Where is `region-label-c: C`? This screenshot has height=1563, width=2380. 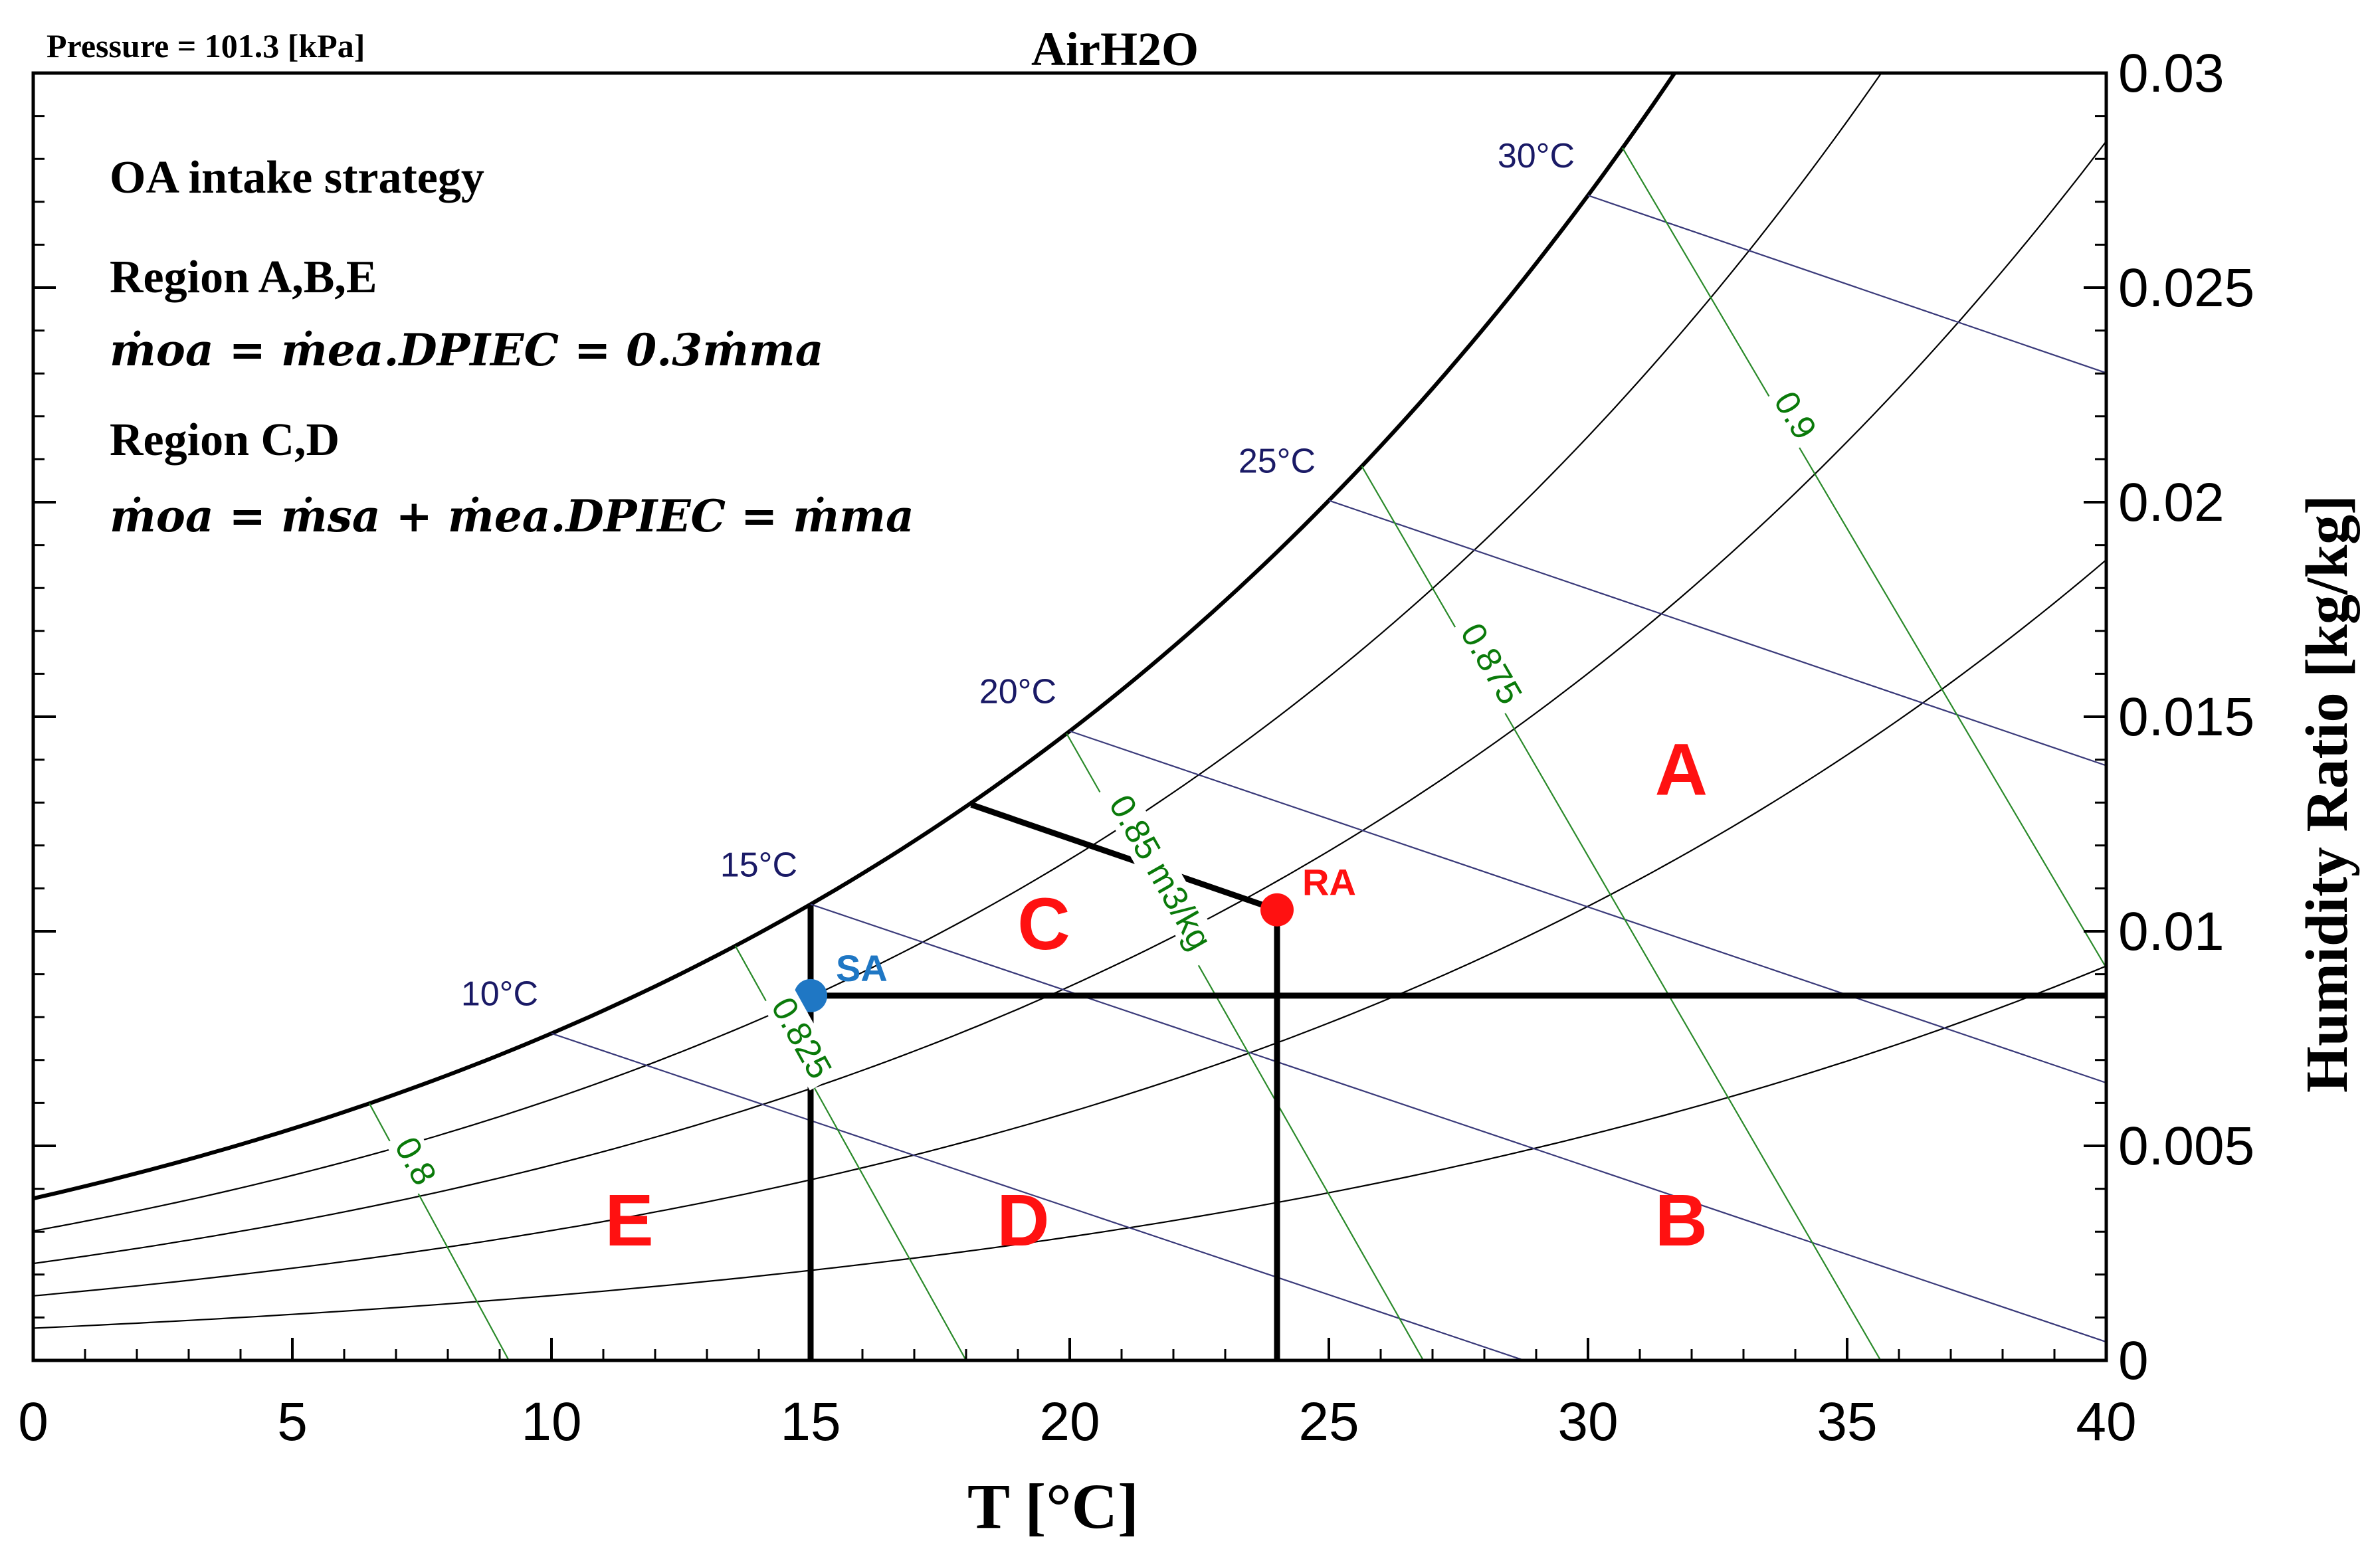
region-label-c: C is located at coordinates (1043, 924).